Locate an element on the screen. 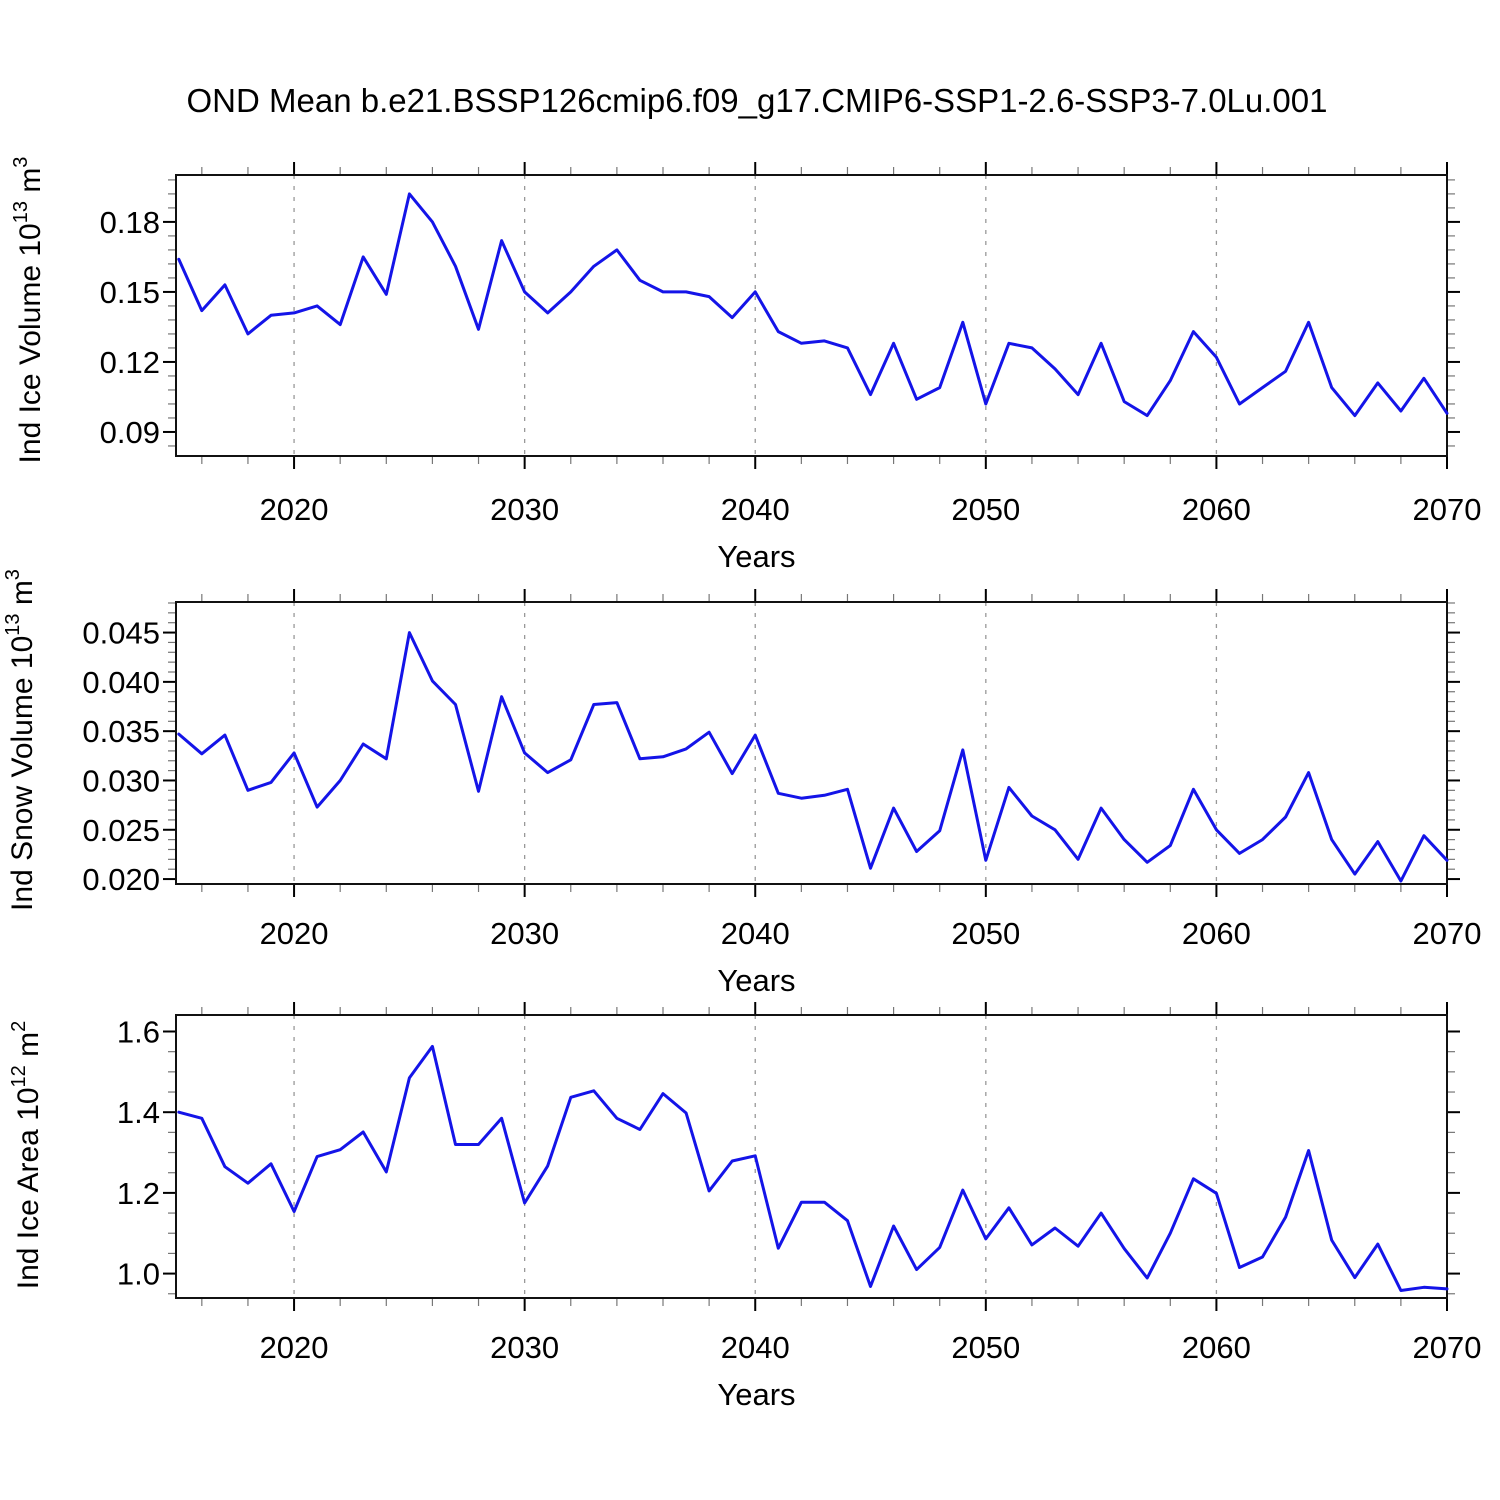 The image size is (1500, 1500). data-line-ind-ice-volume is located at coordinates (813, 305).